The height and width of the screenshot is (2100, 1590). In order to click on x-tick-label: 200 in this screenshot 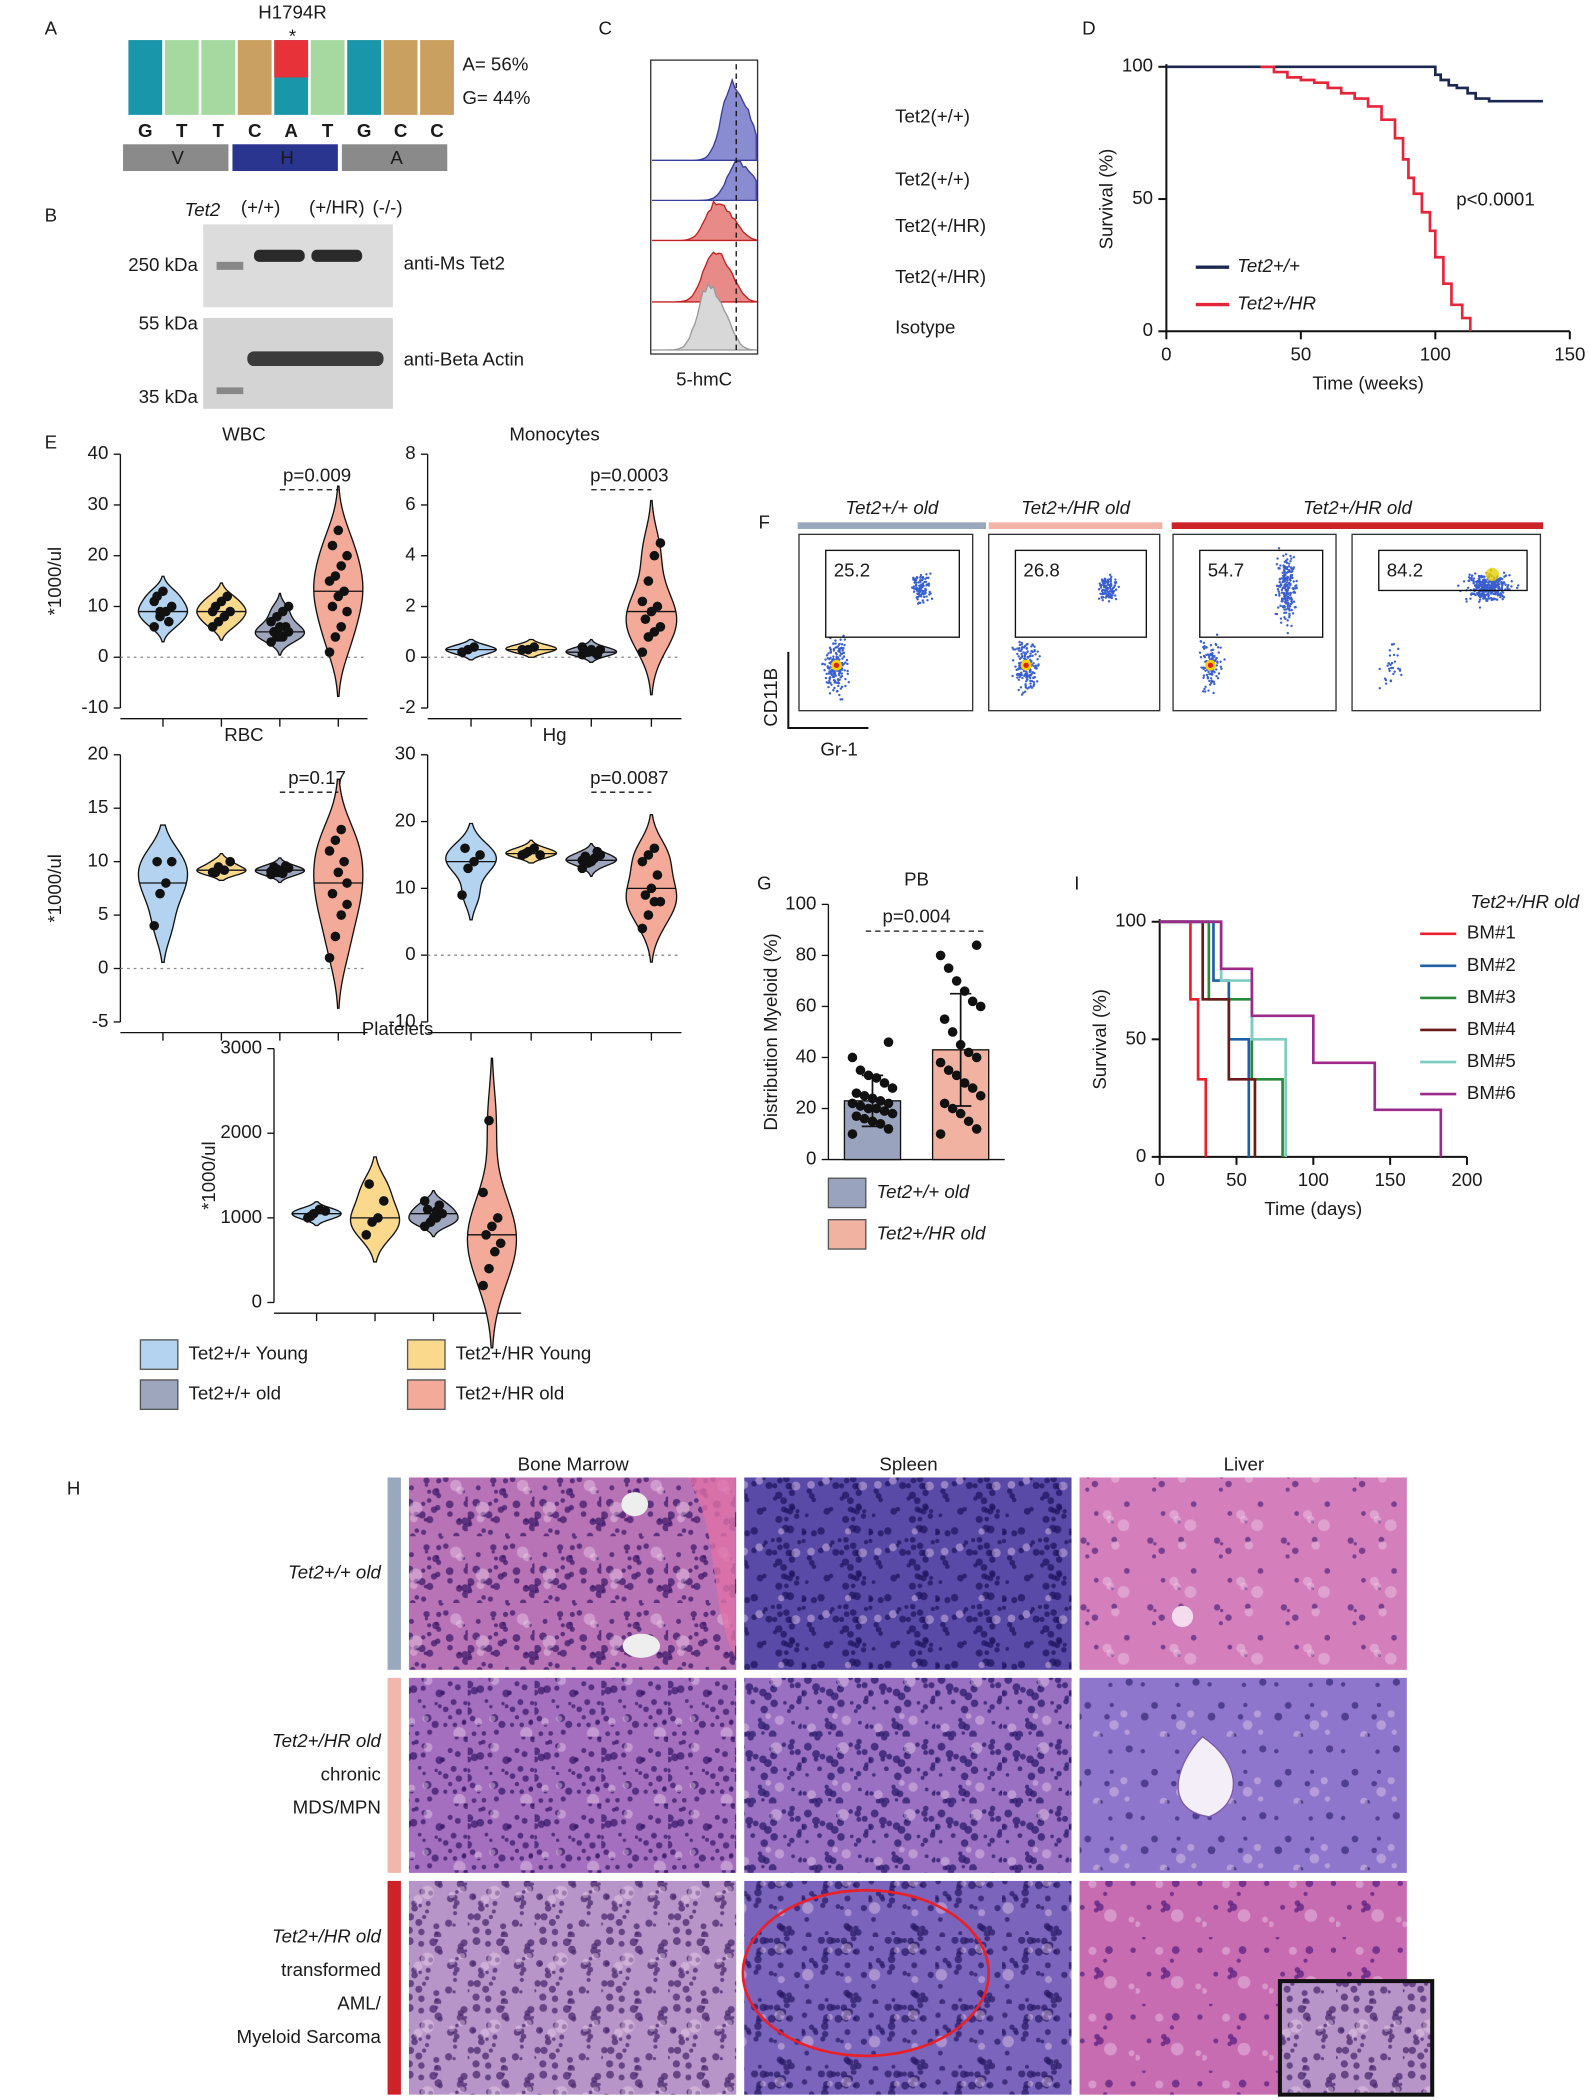, I will do `click(1466, 1179)`.